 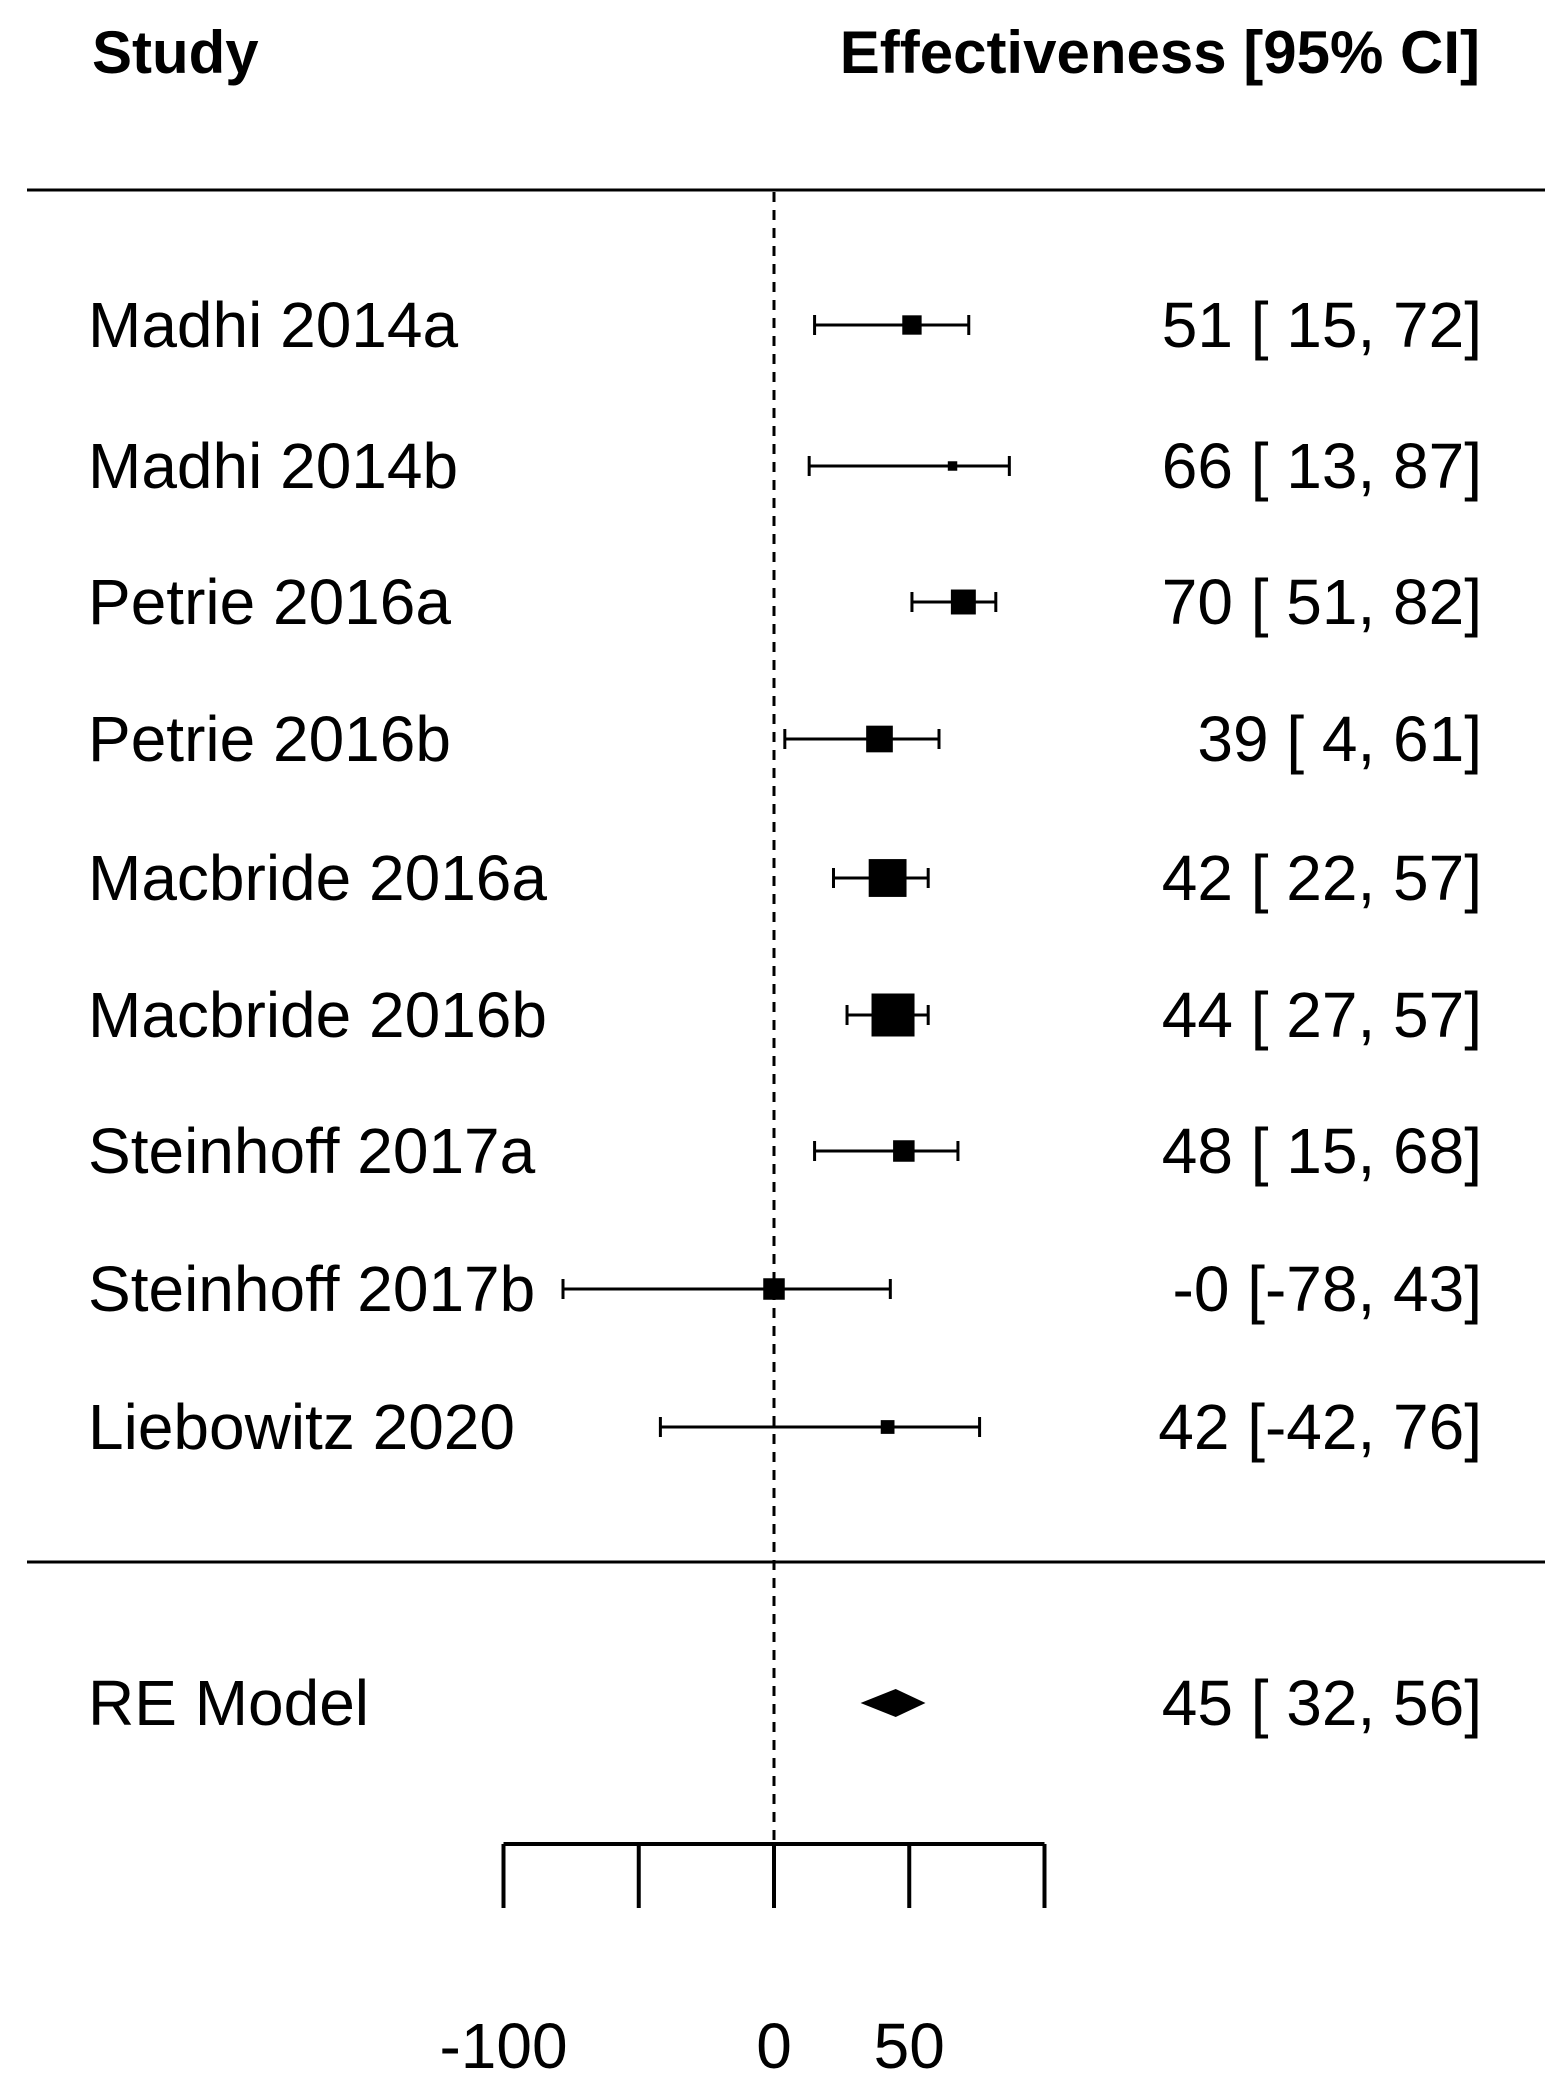 What do you see at coordinates (1322, 325) in the screenshot?
I see `effect-label: 51 [ 15, 72]` at bounding box center [1322, 325].